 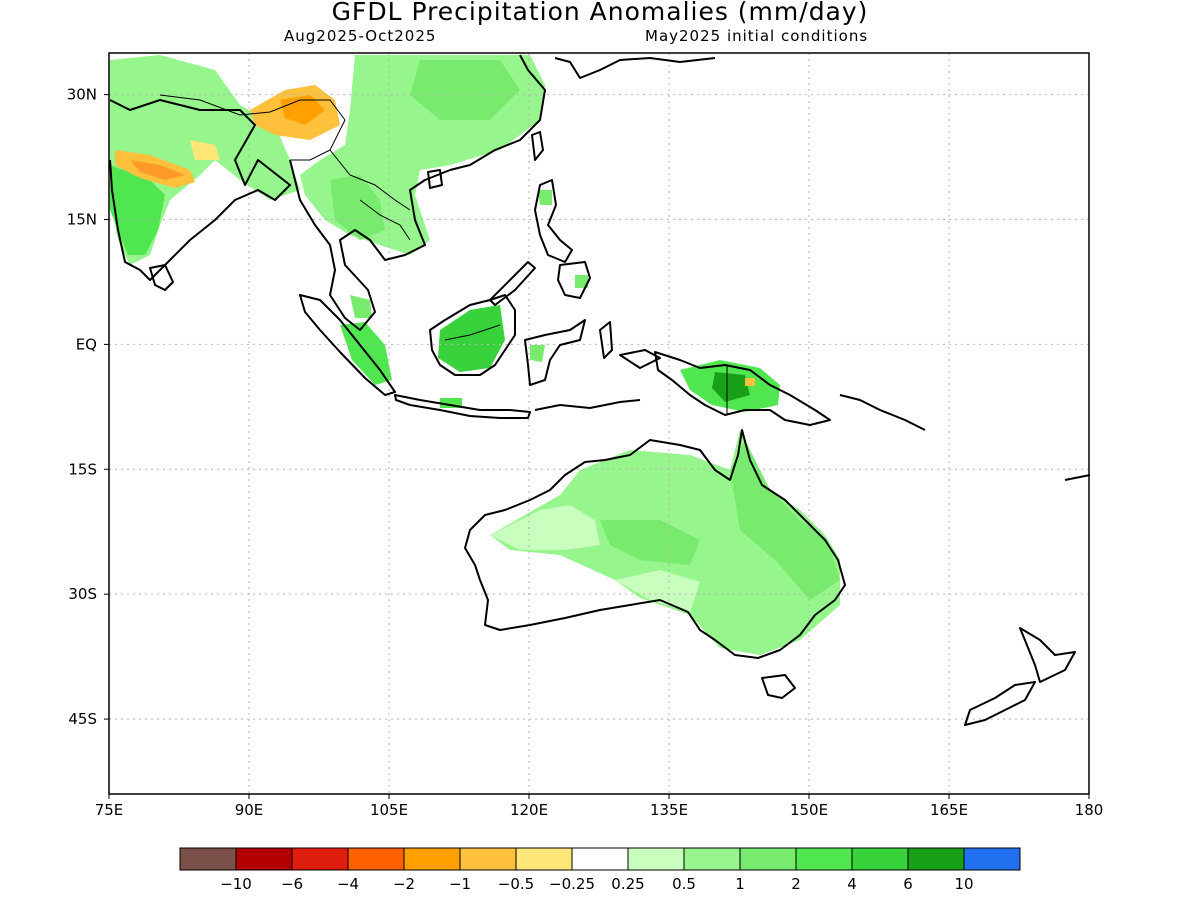 What do you see at coordinates (529, 810) in the screenshot?
I see `lon-tick-label: 120E` at bounding box center [529, 810].